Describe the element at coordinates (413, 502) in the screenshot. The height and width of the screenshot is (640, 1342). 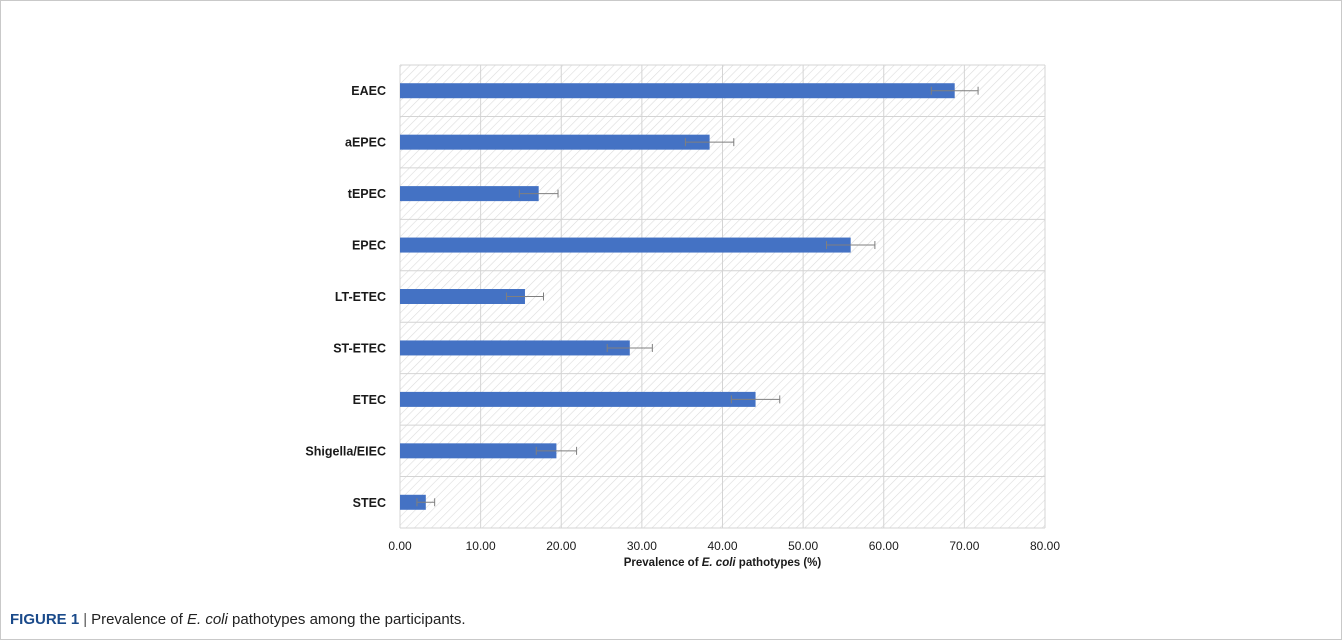
I see `bar-stec` at that location.